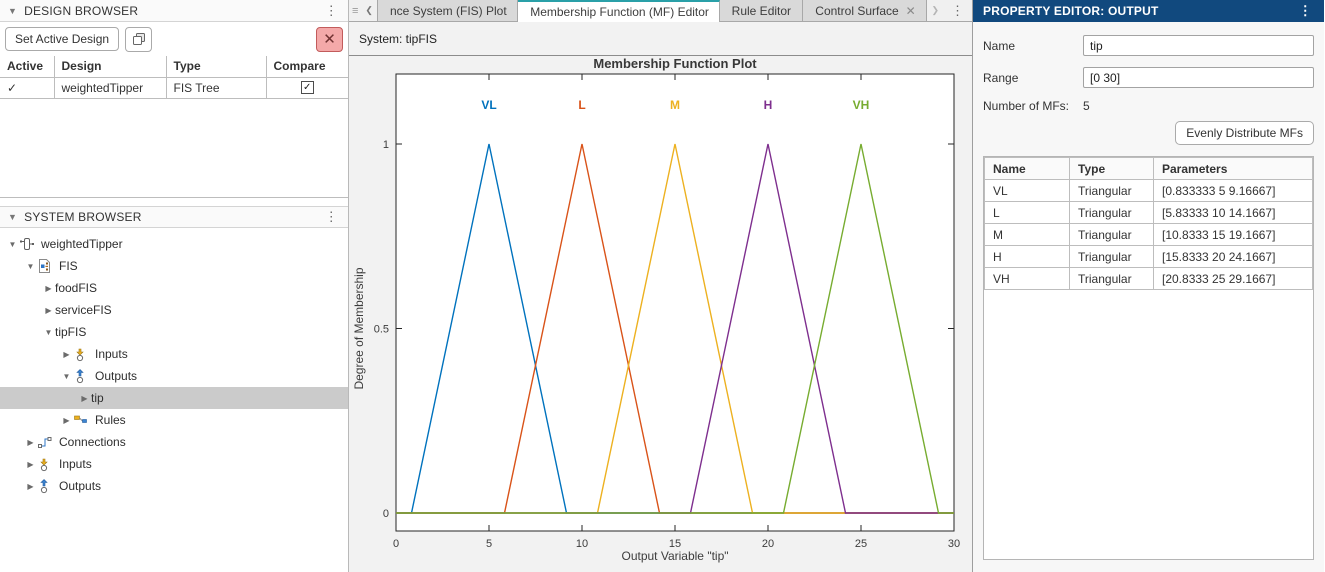 The width and height of the screenshot is (1325, 572). Describe the element at coordinates (110, 420) in the screenshot. I see `tree-item-label: Rules` at that location.